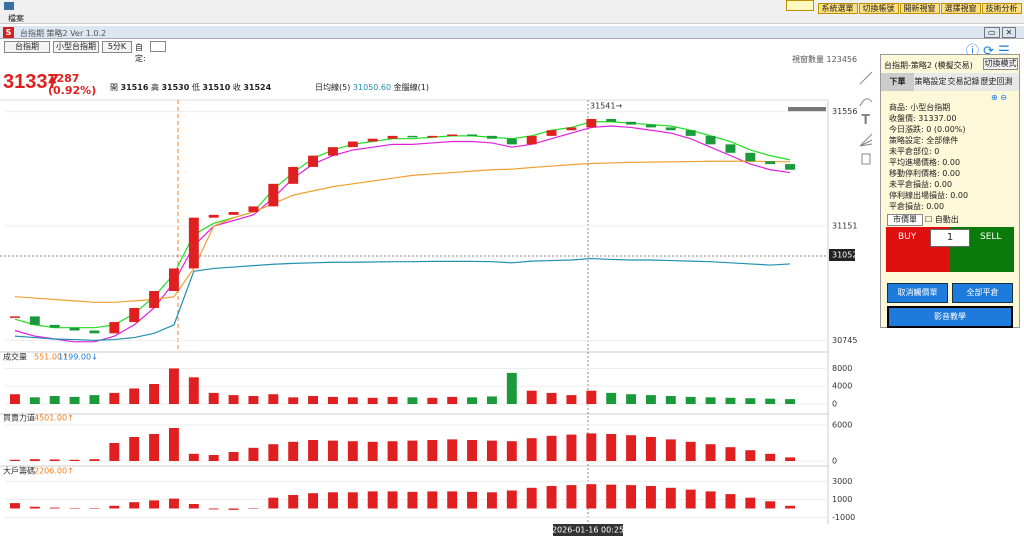 This screenshot has height=536, width=1024. I want to click on window-controls: ▭ ✕, so click(1001, 32).